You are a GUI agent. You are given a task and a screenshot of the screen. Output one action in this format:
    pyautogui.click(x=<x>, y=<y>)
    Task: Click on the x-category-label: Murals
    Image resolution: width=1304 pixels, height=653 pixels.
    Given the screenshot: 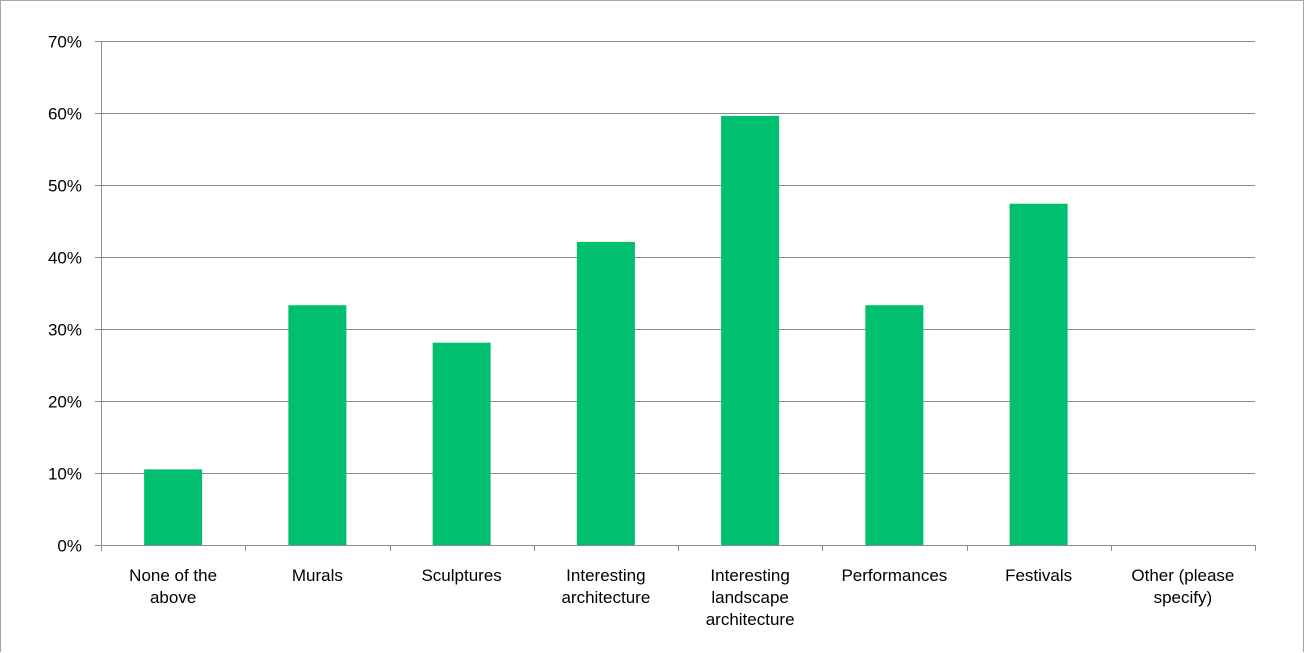 What is the action you would take?
    pyautogui.click(x=317, y=575)
    